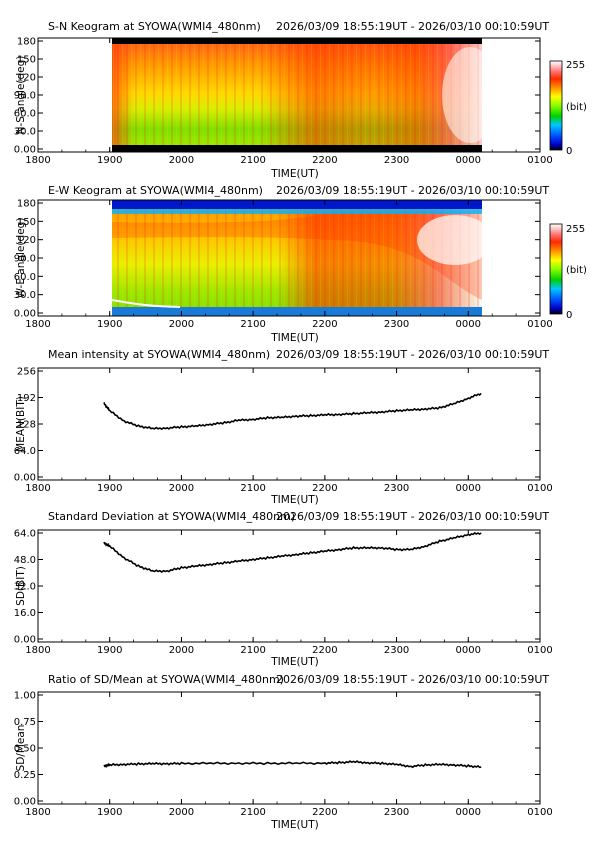 Image resolution: width=595 pixels, height=842 pixels. I want to click on ew-keogram-ylabel: W-E angle(deg), so click(21, 258).